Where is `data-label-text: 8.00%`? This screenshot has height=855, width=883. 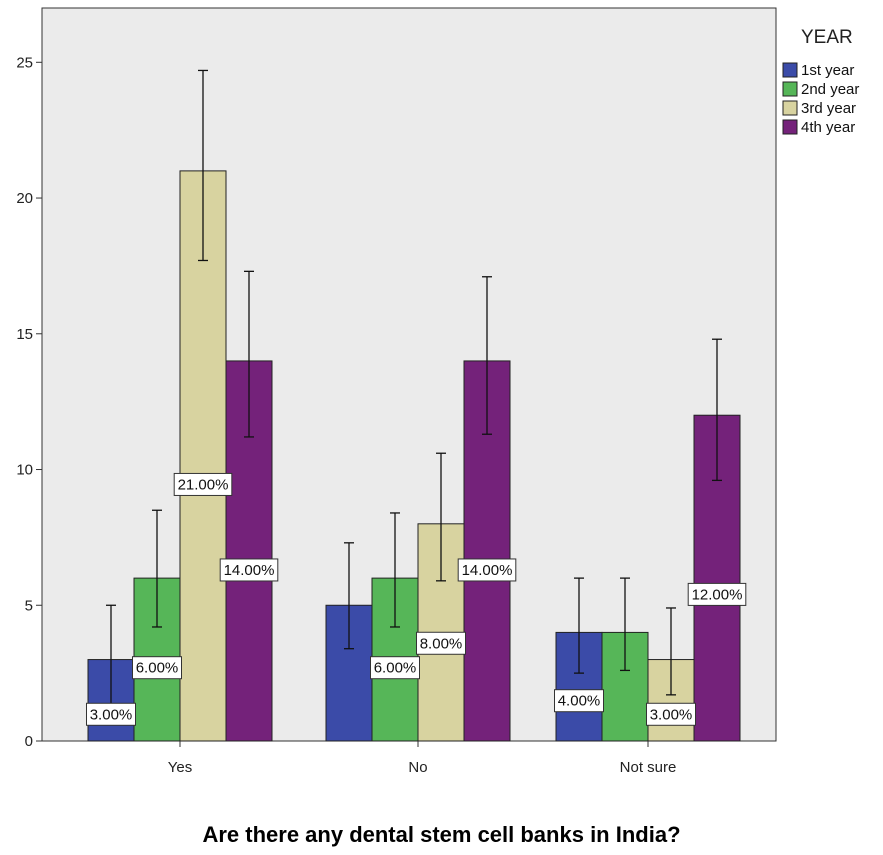 data-label-text: 8.00% is located at coordinates (441, 643).